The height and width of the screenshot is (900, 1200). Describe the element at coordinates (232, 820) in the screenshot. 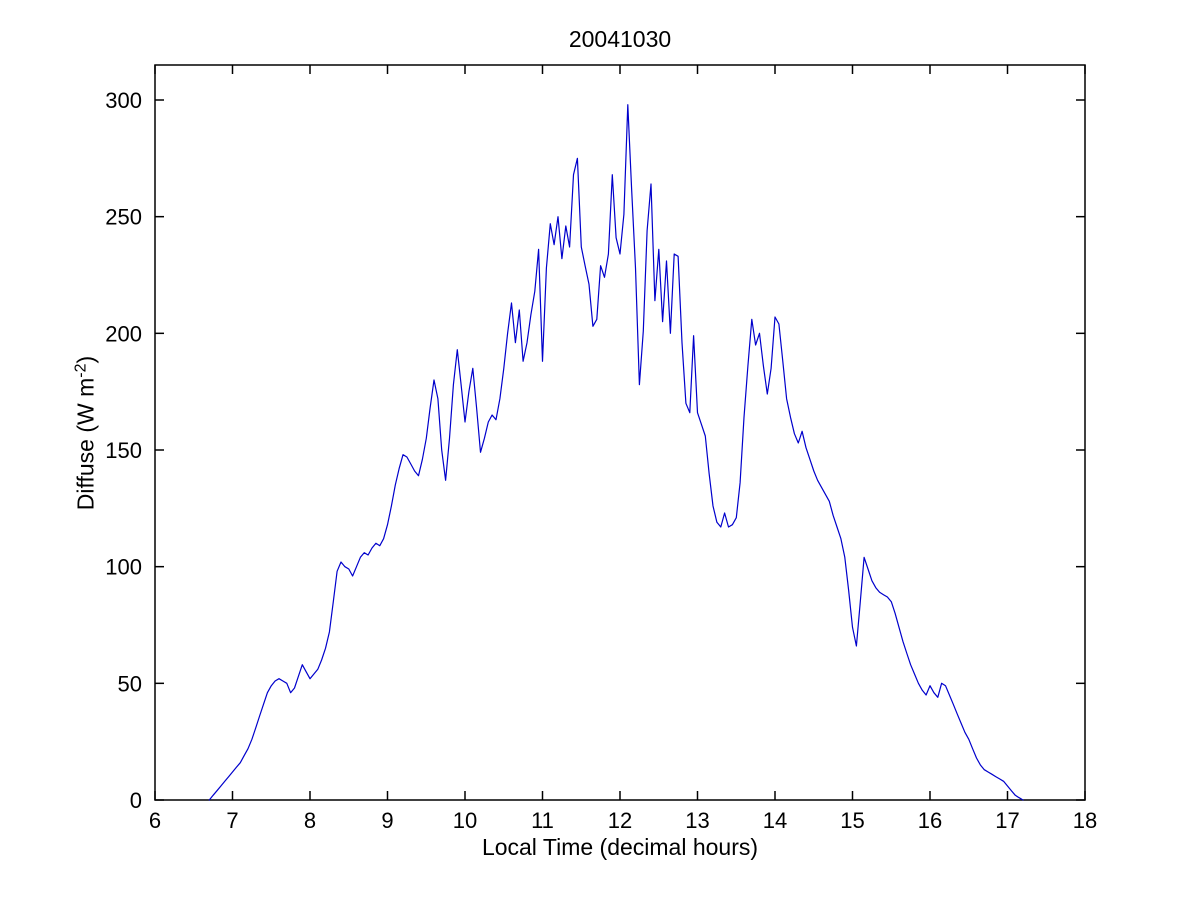

I see `svg-text: 7` at that location.